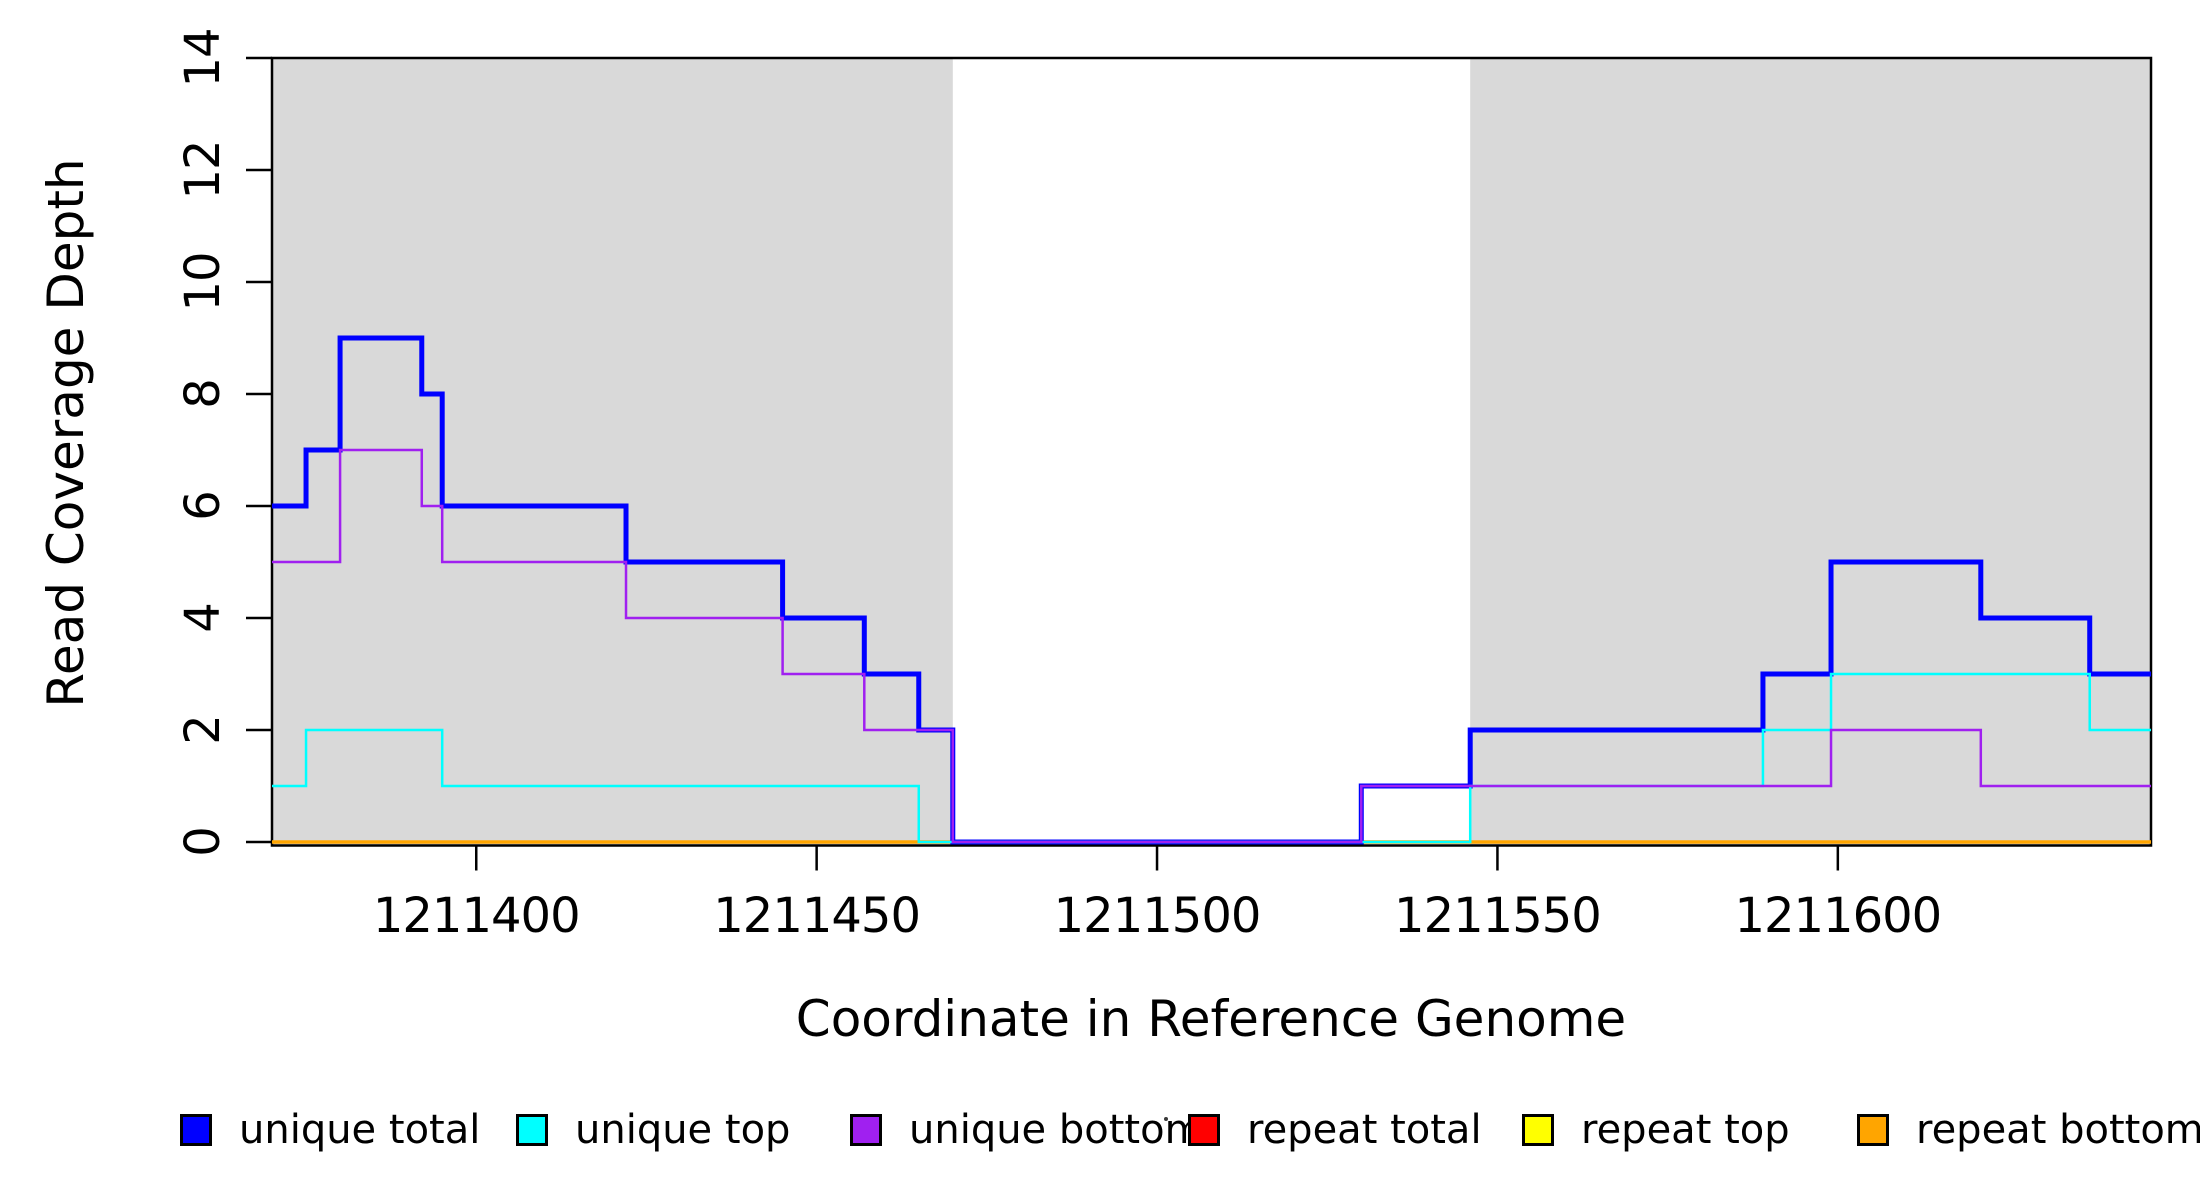 The image size is (2200, 1200). What do you see at coordinates (1837, 916) in the screenshot?
I see `x-tick-label: 1211600` at bounding box center [1837, 916].